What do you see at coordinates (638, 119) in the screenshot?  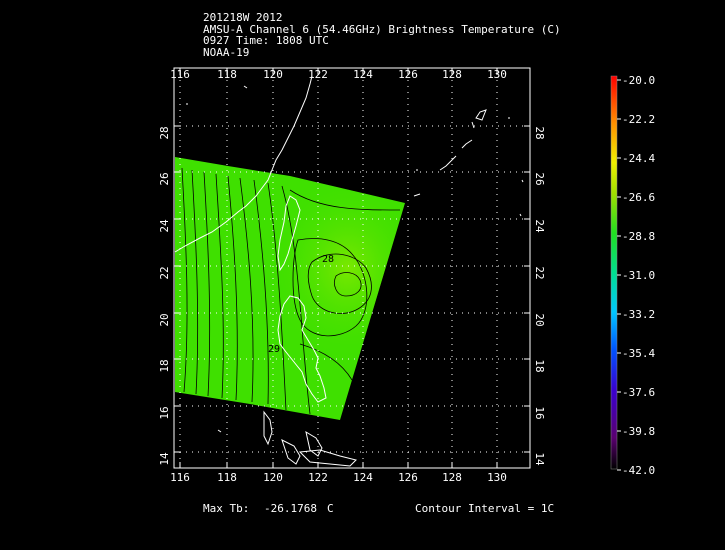 I see `colorbar-label: -22.2` at bounding box center [638, 119].